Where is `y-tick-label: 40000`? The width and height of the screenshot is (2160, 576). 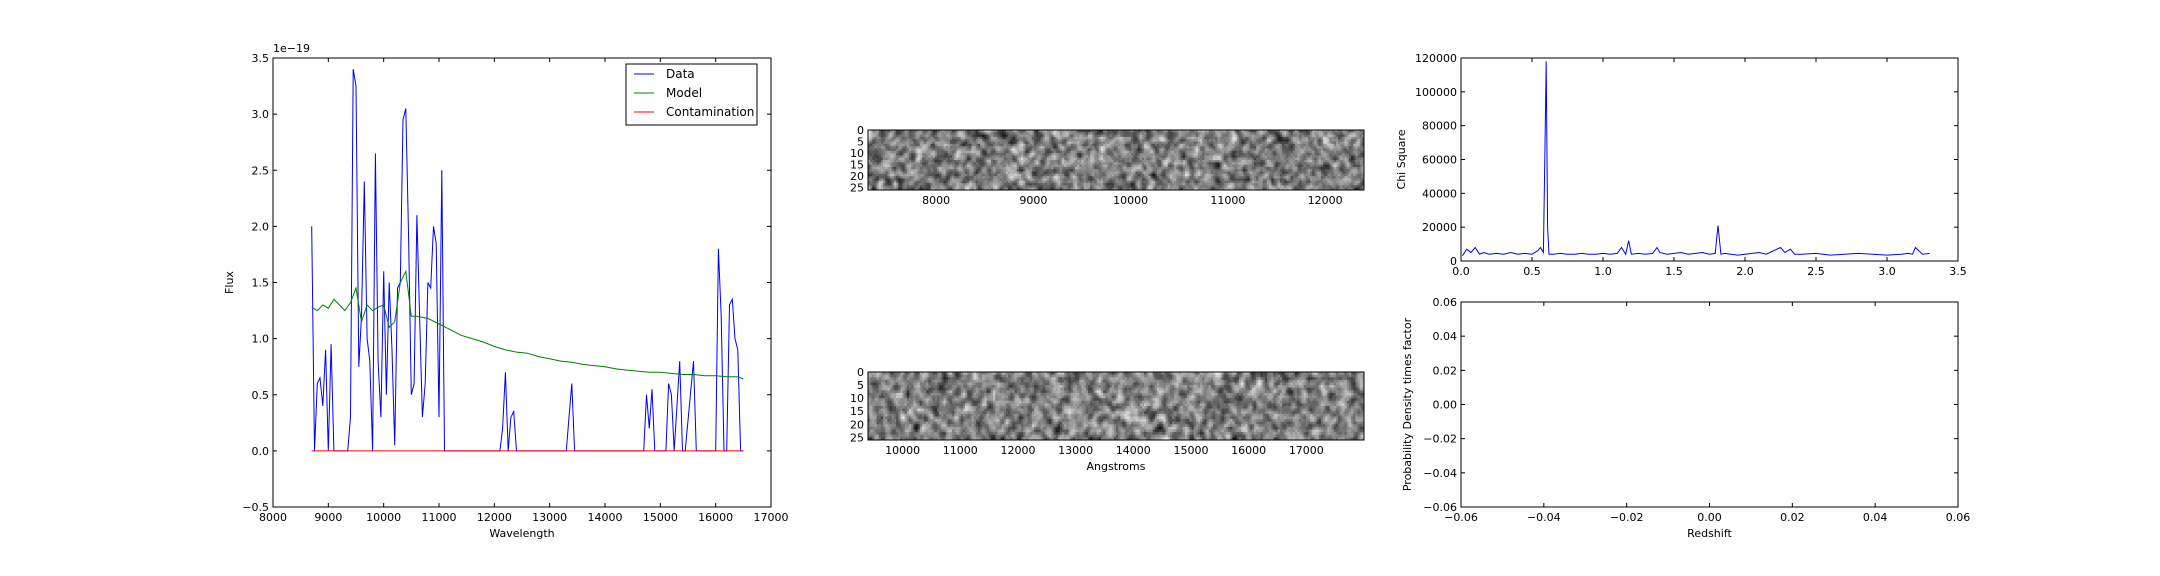 y-tick-label: 40000 is located at coordinates (1439, 193).